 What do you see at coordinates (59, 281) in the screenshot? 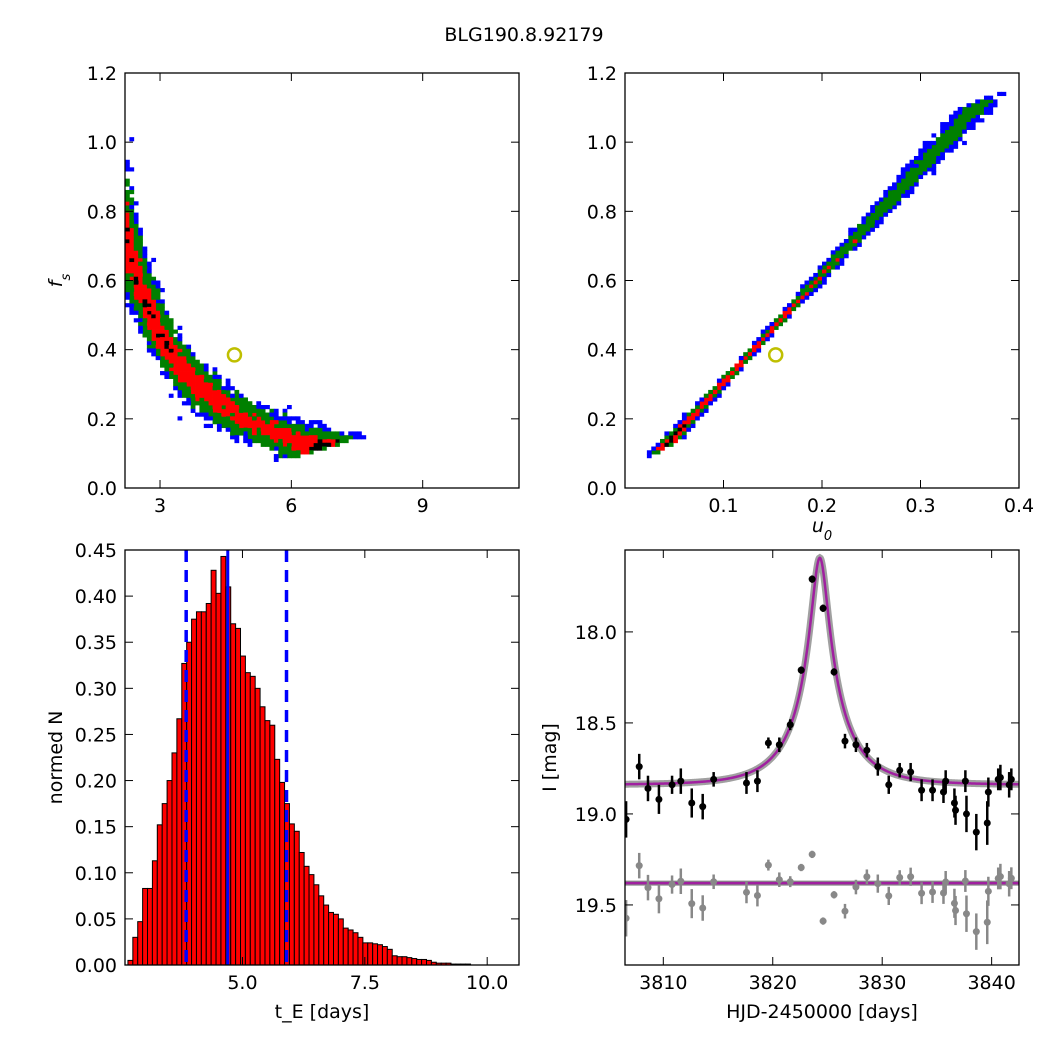
I see `y-axis-label: fs` at bounding box center [59, 281].